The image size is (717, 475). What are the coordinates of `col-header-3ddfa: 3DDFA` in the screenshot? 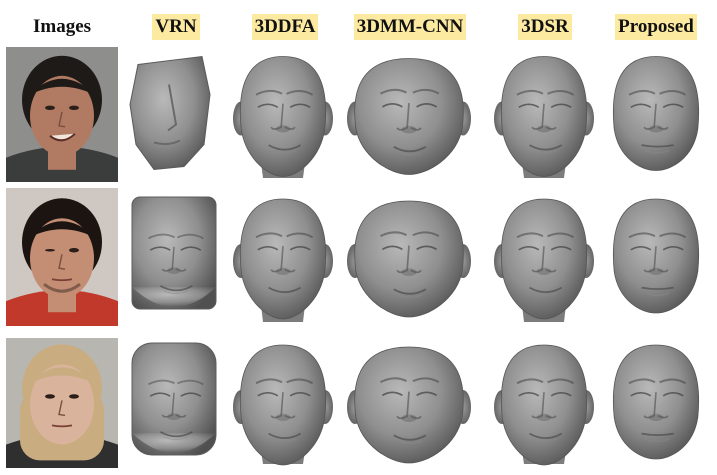 It's located at (285, 27).